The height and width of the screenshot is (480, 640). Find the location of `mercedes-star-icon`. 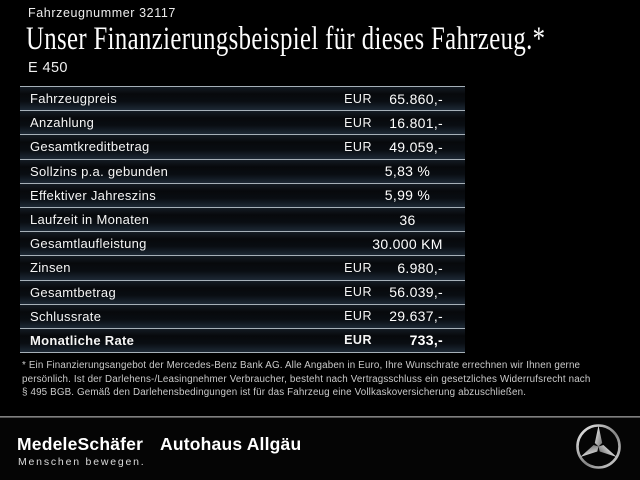

mercedes-star-icon is located at coordinates (598, 446).